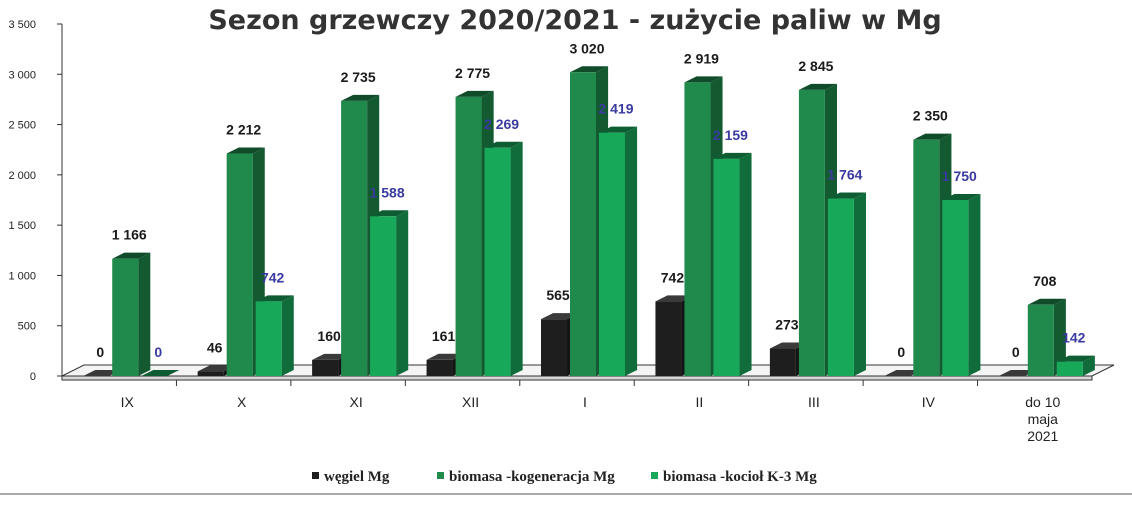 The width and height of the screenshot is (1132, 509). I want to click on x-tick-label: X, so click(242, 402).